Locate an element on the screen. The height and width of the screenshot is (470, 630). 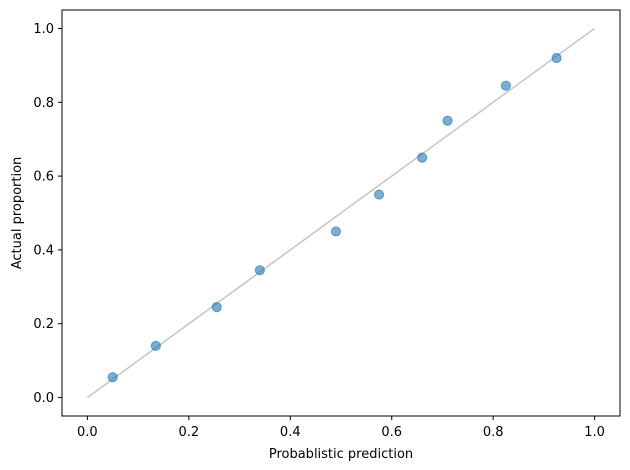
x-axis-label: Probablistic prediction is located at coordinates (341, 454).